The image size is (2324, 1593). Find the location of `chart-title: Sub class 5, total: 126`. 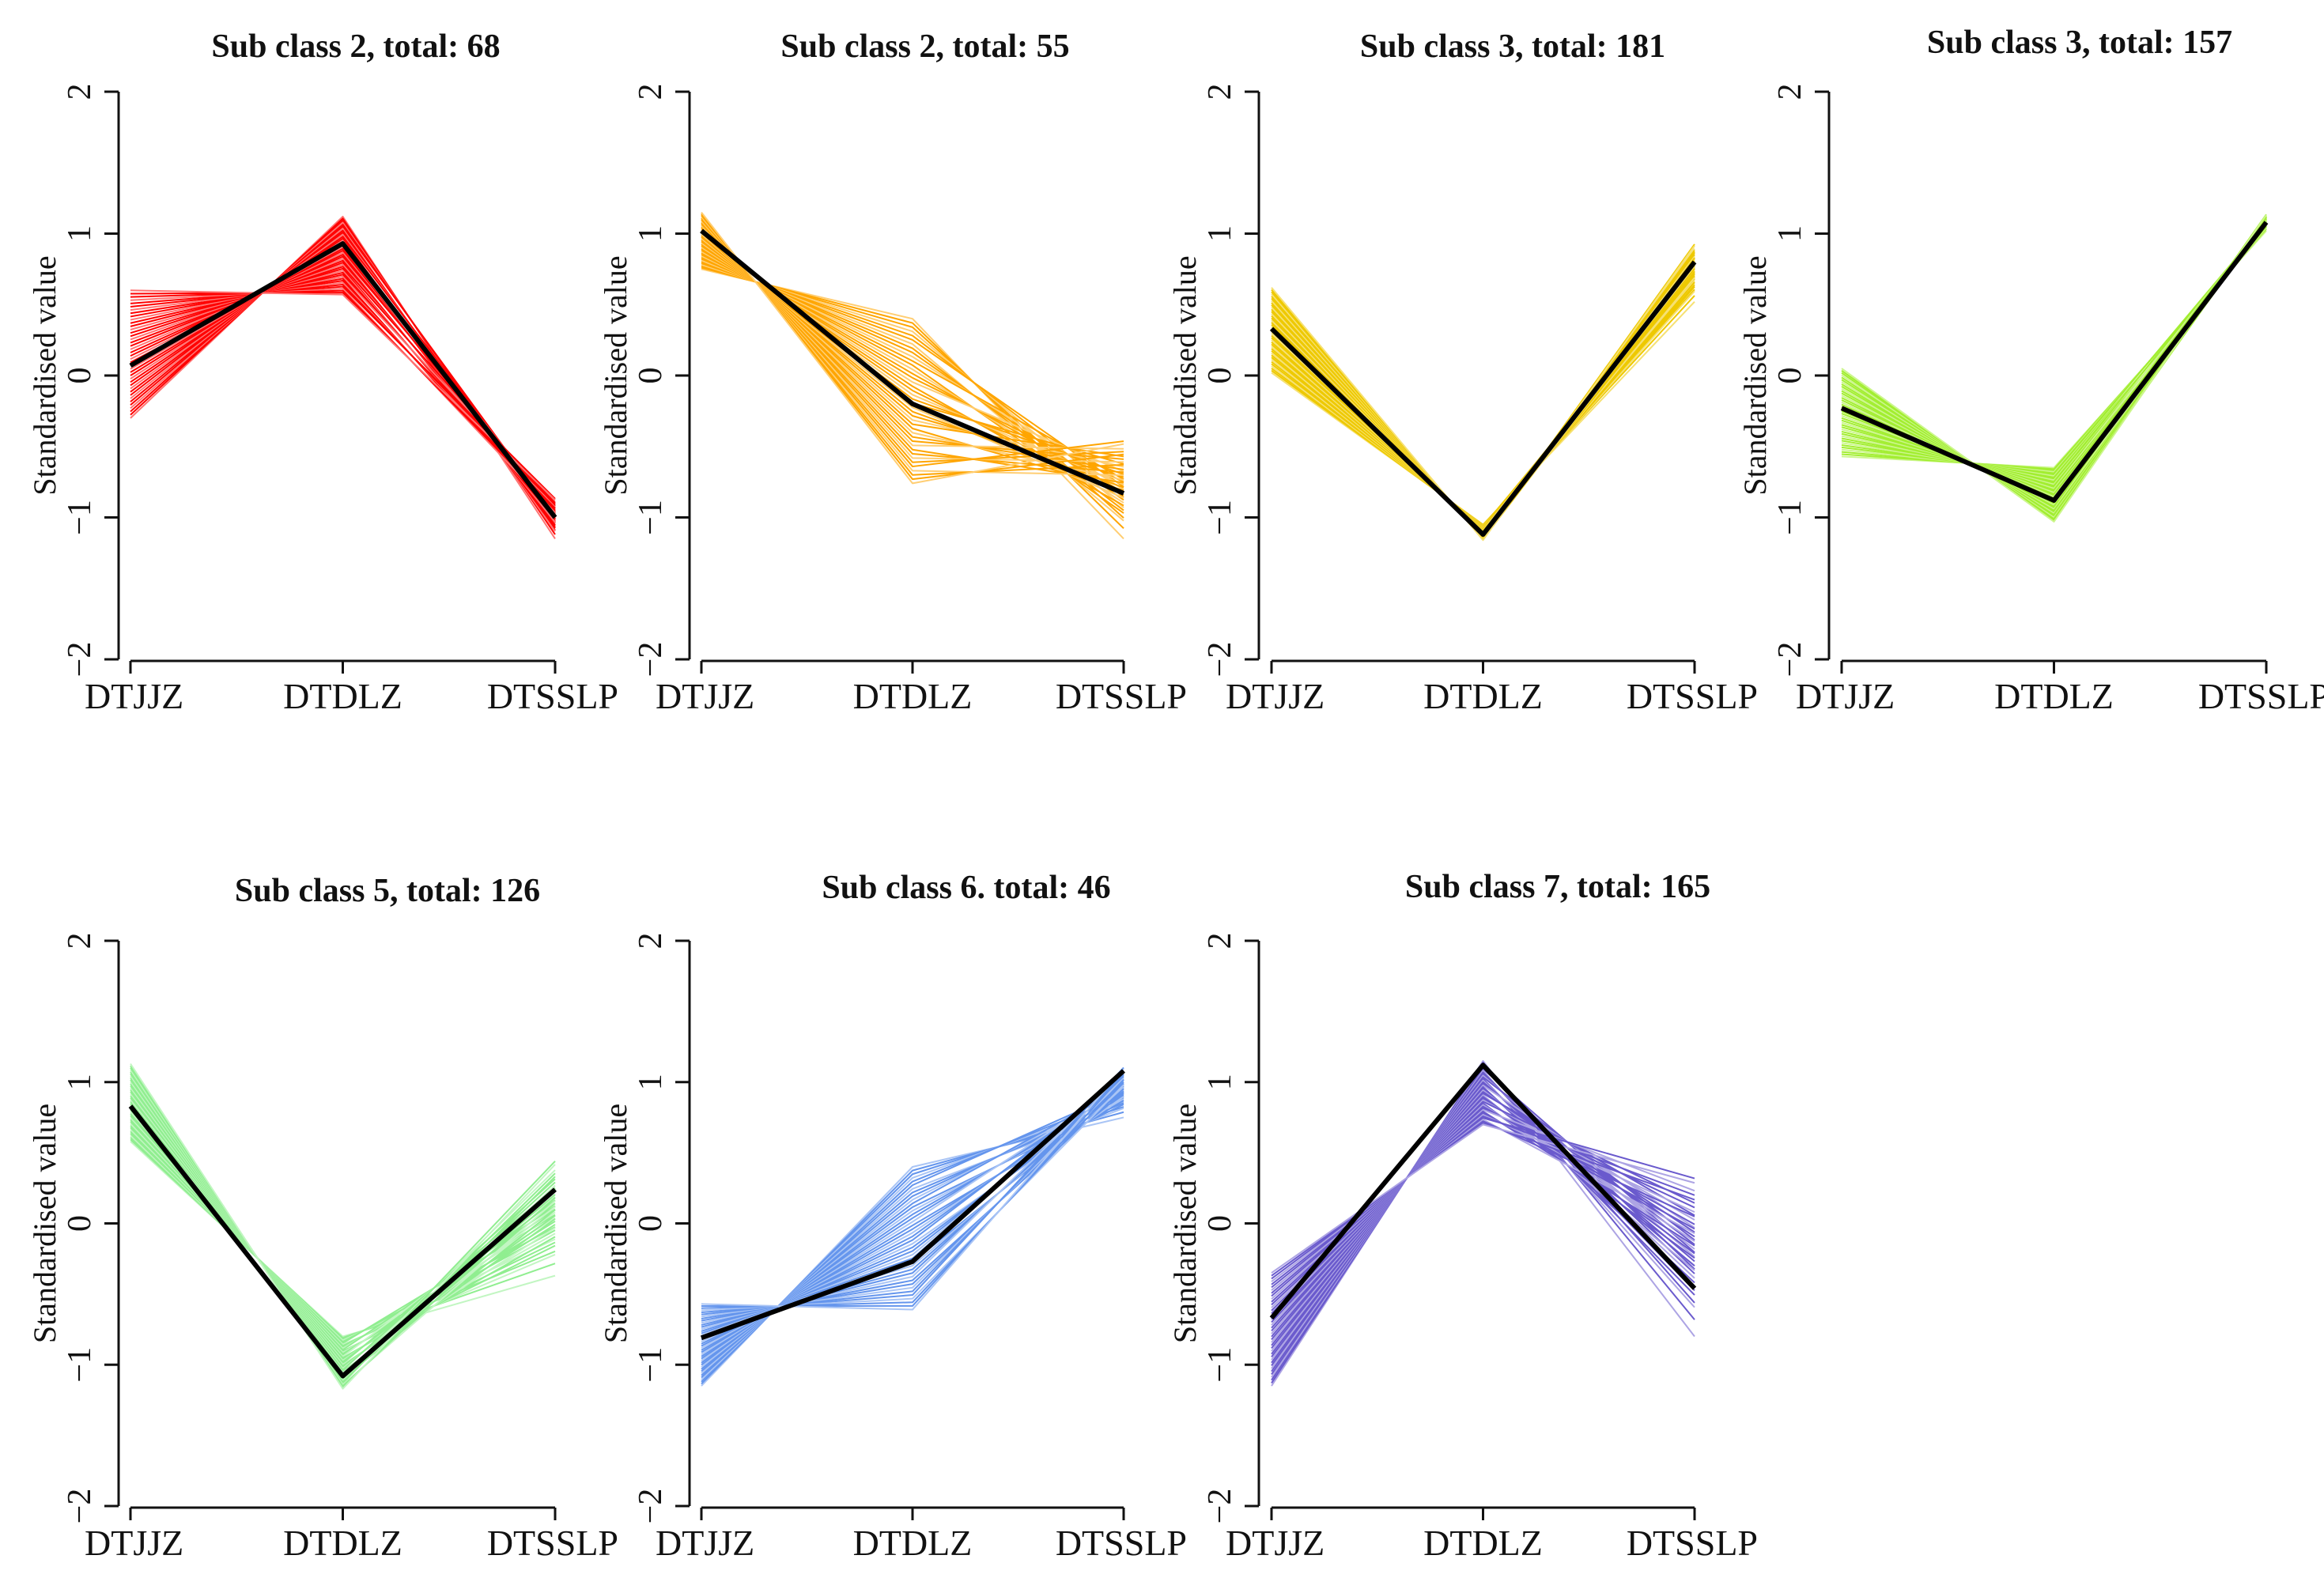

chart-title: Sub class 5, total: 126 is located at coordinates (388, 891).